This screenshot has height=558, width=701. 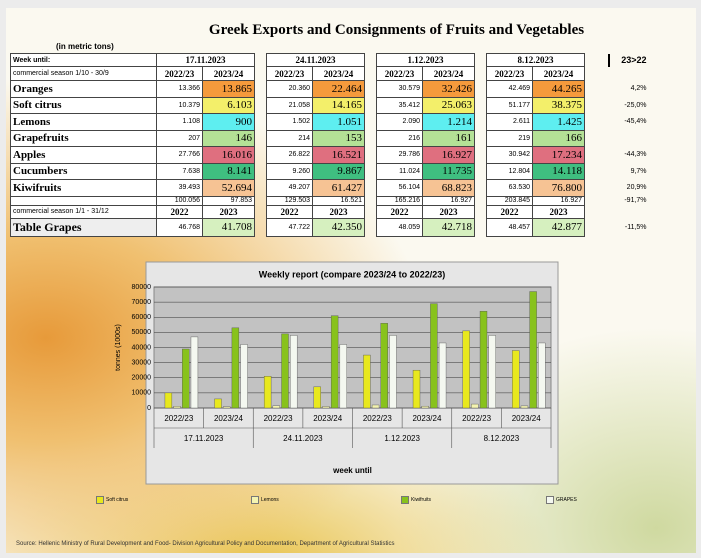 What do you see at coordinates (449, 138) in the screenshot?
I see `value-cell: 161` at bounding box center [449, 138].